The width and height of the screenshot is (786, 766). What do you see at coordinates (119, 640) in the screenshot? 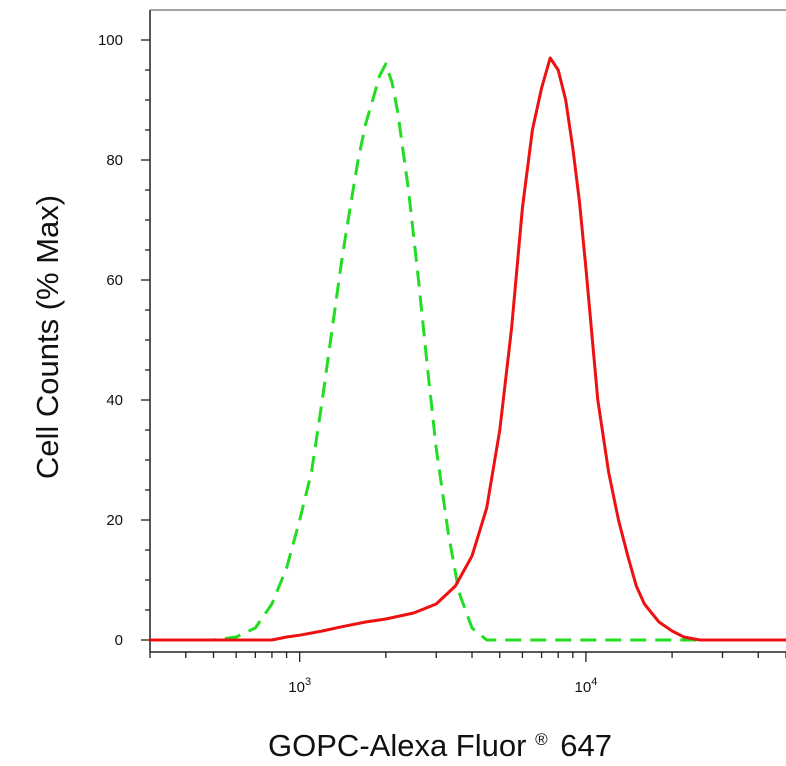
I see `y-tick-label: 0` at bounding box center [119, 640].